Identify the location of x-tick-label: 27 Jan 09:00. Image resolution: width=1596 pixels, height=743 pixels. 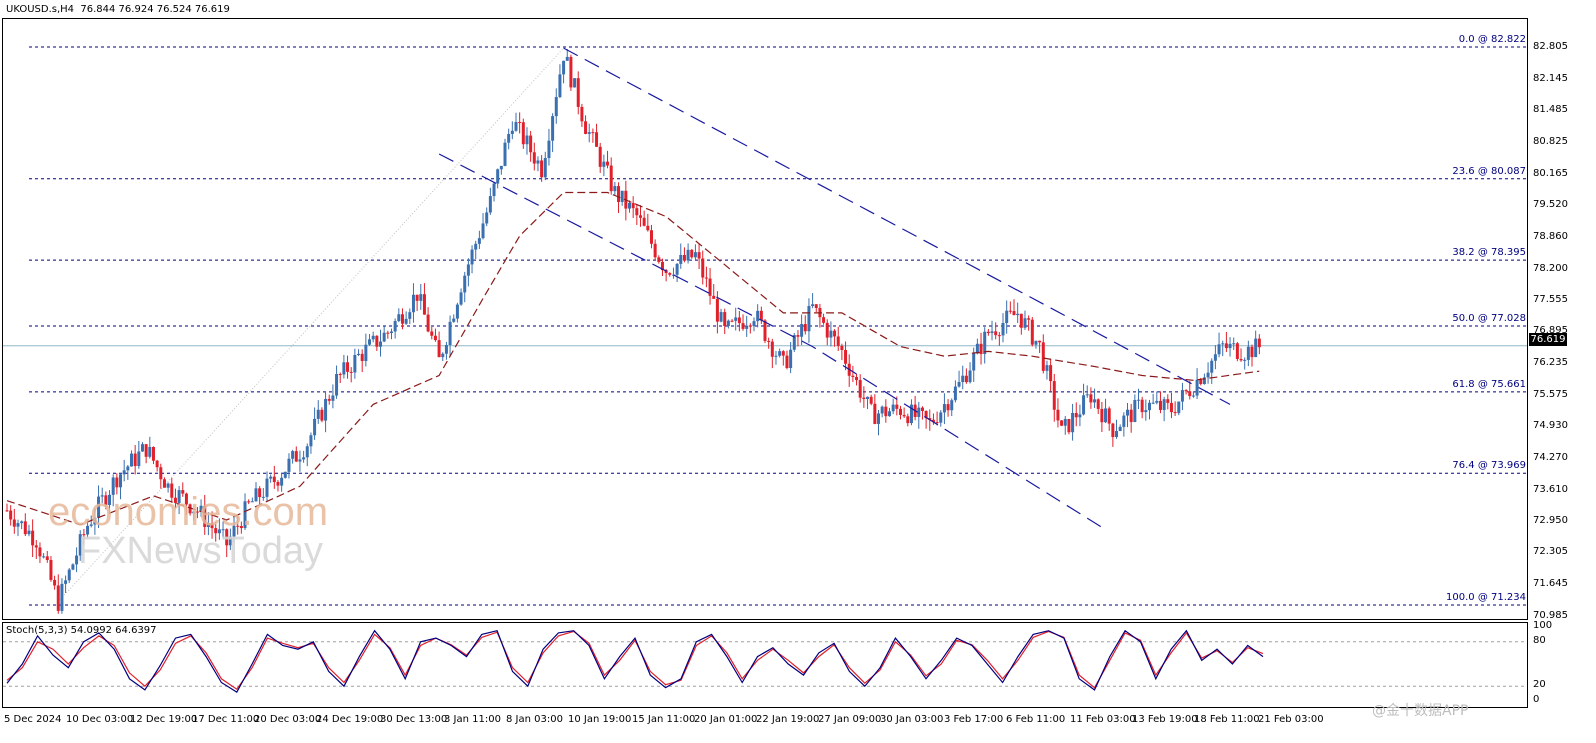
(850, 719).